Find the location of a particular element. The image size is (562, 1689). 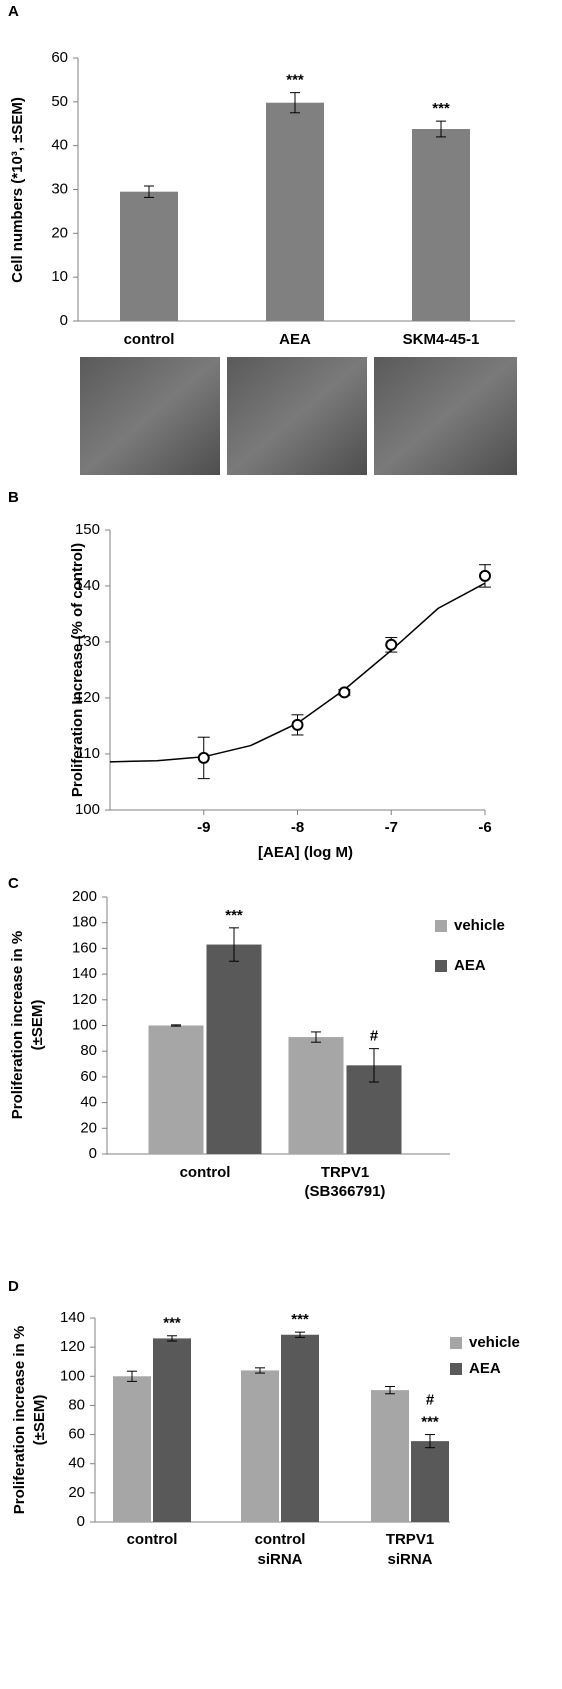

y-tick-label: 50 is located at coordinates (59, 101).